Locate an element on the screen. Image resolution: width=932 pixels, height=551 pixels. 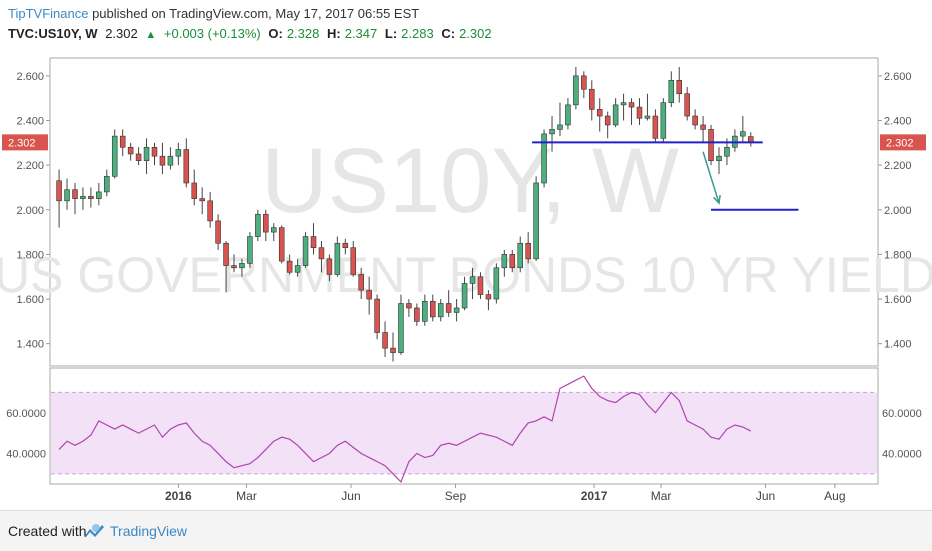
close-label: C: is located at coordinates (448, 33).